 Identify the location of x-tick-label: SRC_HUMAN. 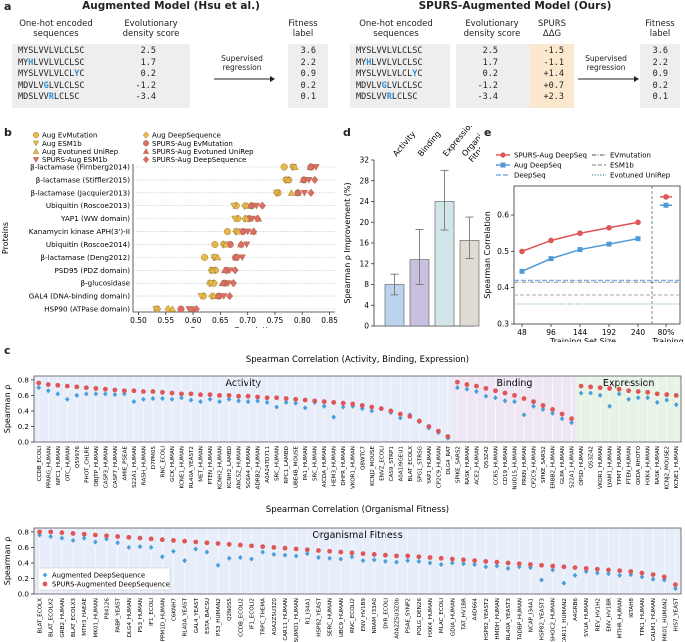
(278, 463).